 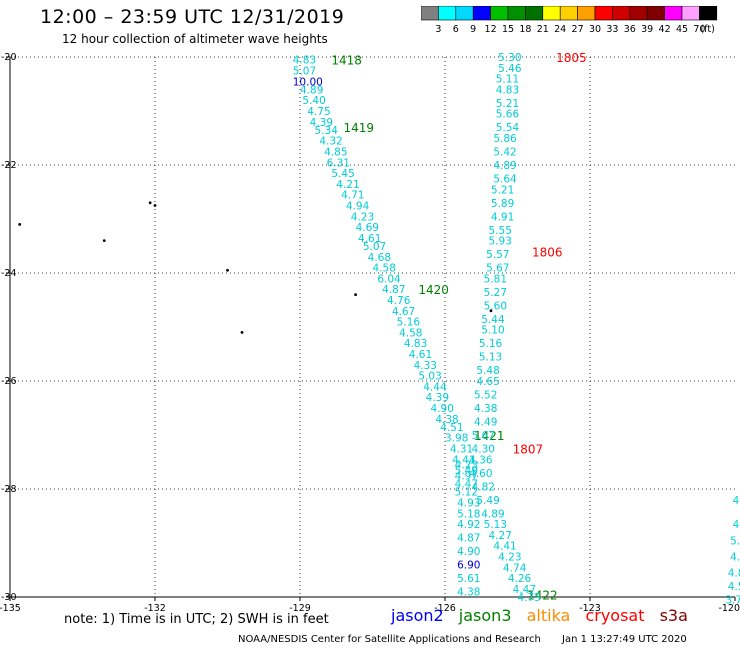 What do you see at coordinates (367, 228) in the screenshot?
I see `wave-height-value: 4.69` at bounding box center [367, 228].